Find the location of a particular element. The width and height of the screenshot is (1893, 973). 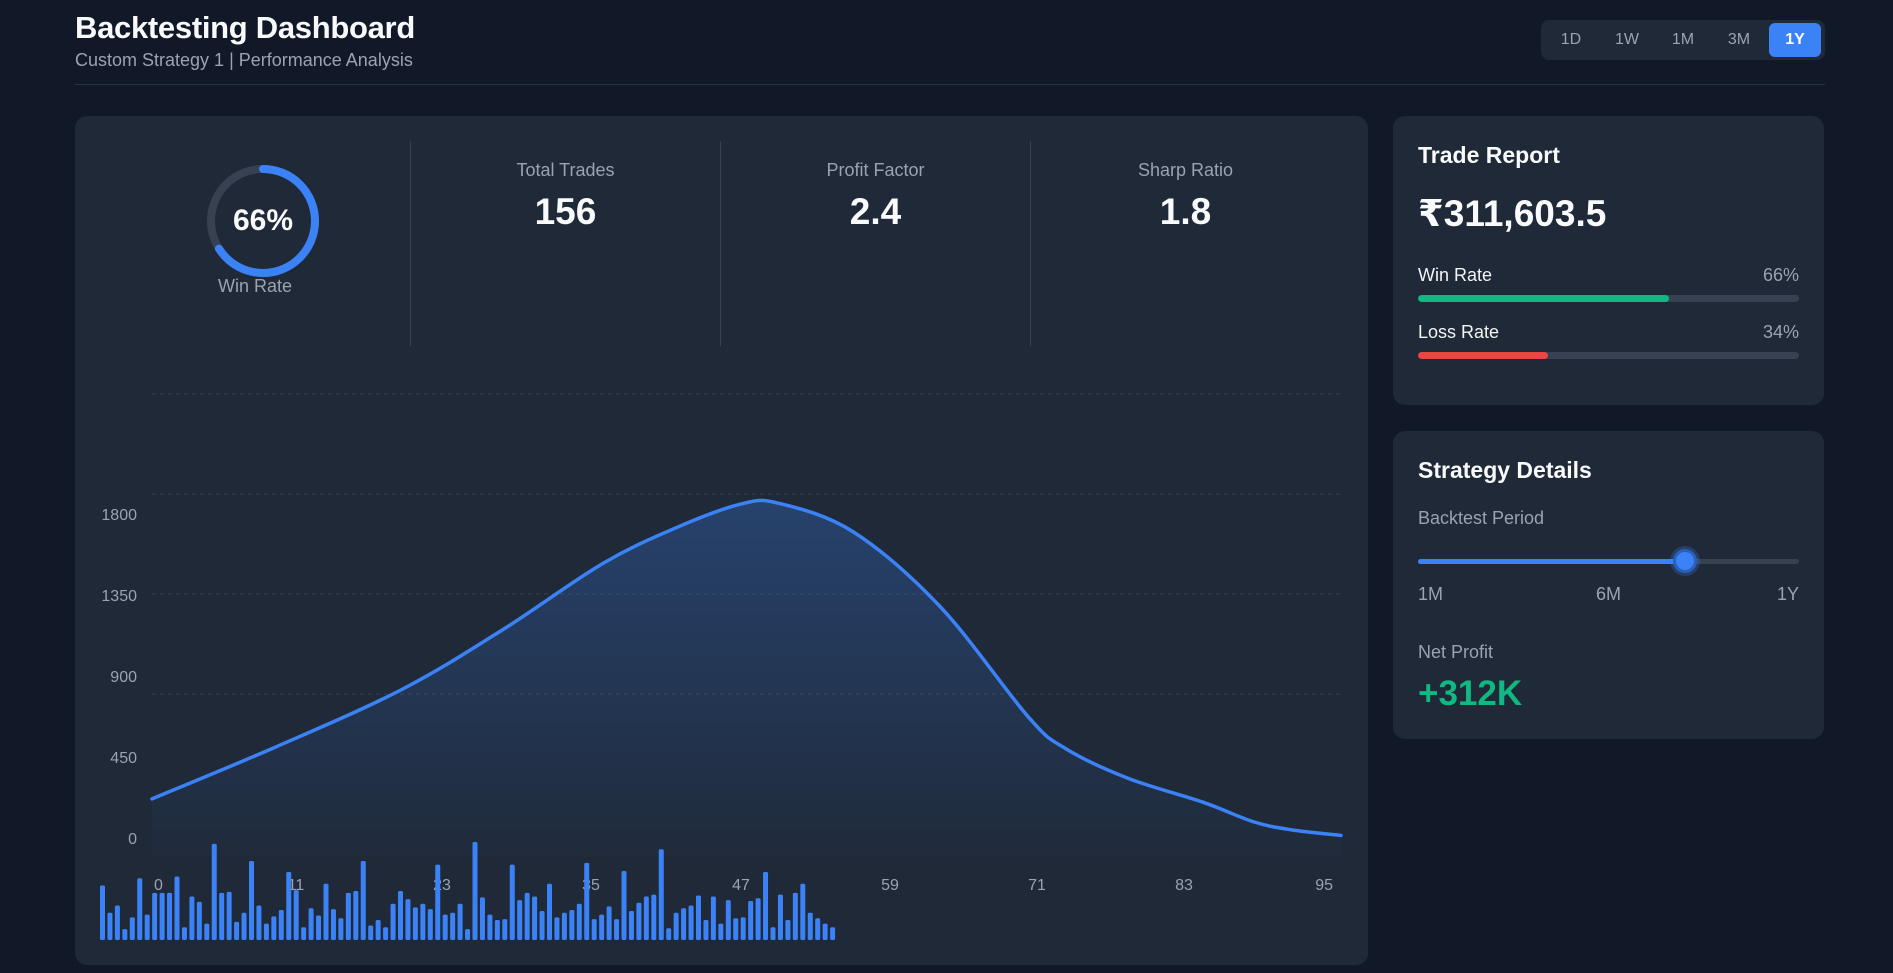

win-rate-value: 66% is located at coordinates (263, 220).